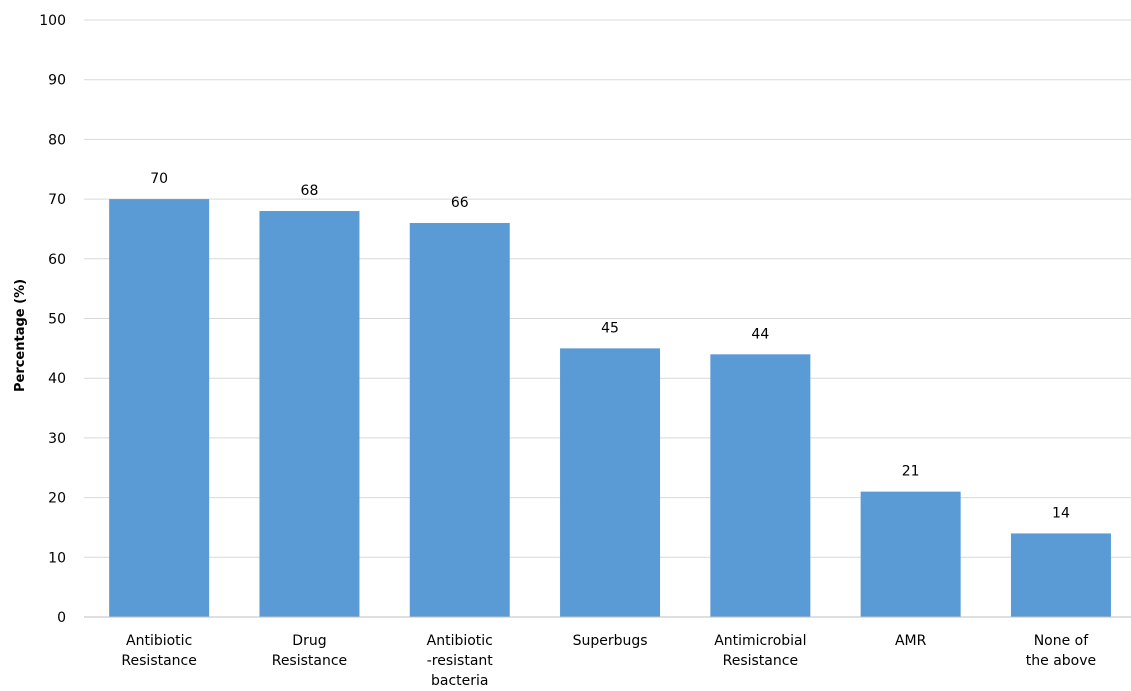 The height and width of the screenshot is (691, 1131). I want to click on y-tick-label-70: 70, so click(57, 200).